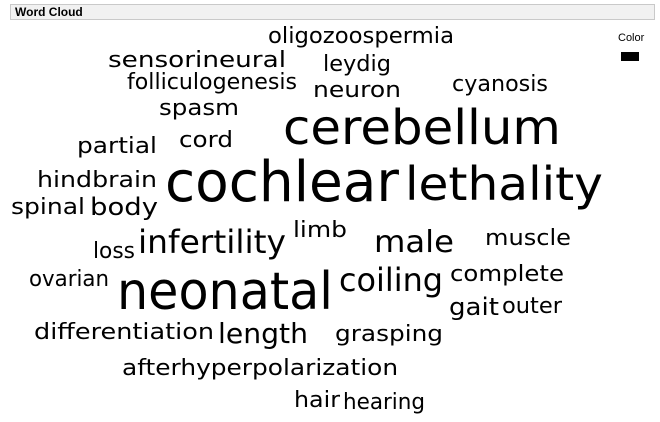 The width and height of the screenshot is (660, 422). I want to click on cloud-word: complete, so click(507, 274).